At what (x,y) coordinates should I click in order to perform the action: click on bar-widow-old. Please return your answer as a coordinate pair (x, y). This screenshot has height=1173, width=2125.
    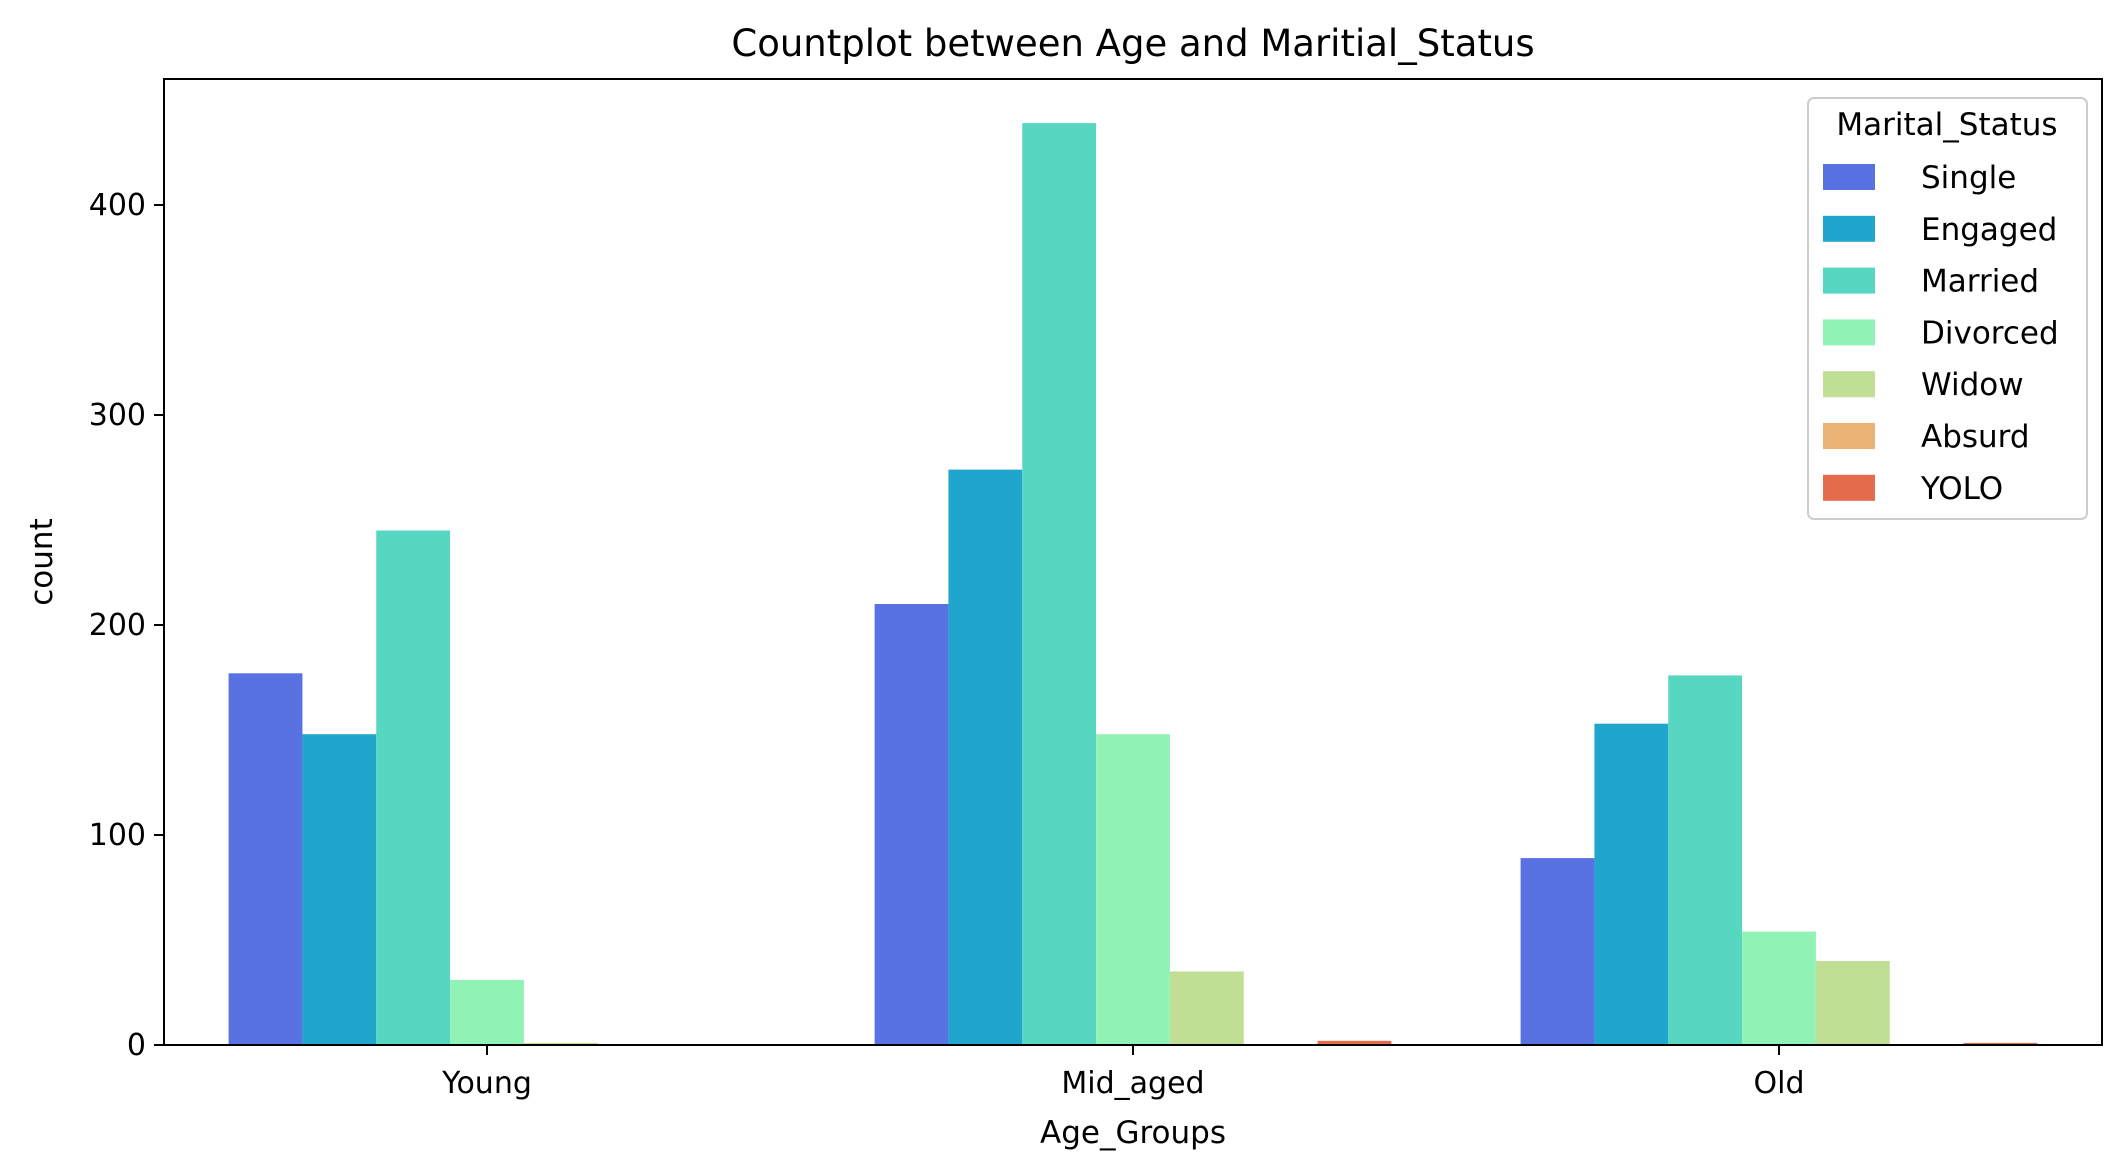
    Looking at the image, I should click on (1852, 1003).